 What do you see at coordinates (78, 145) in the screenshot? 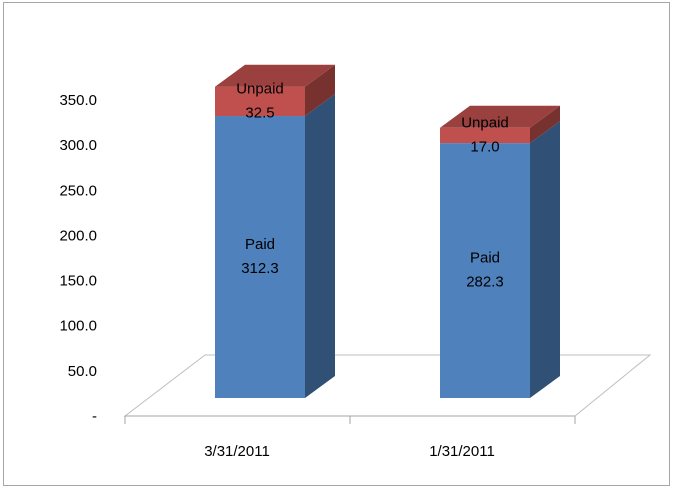
I see `y-tick-label: 300.0` at bounding box center [78, 145].